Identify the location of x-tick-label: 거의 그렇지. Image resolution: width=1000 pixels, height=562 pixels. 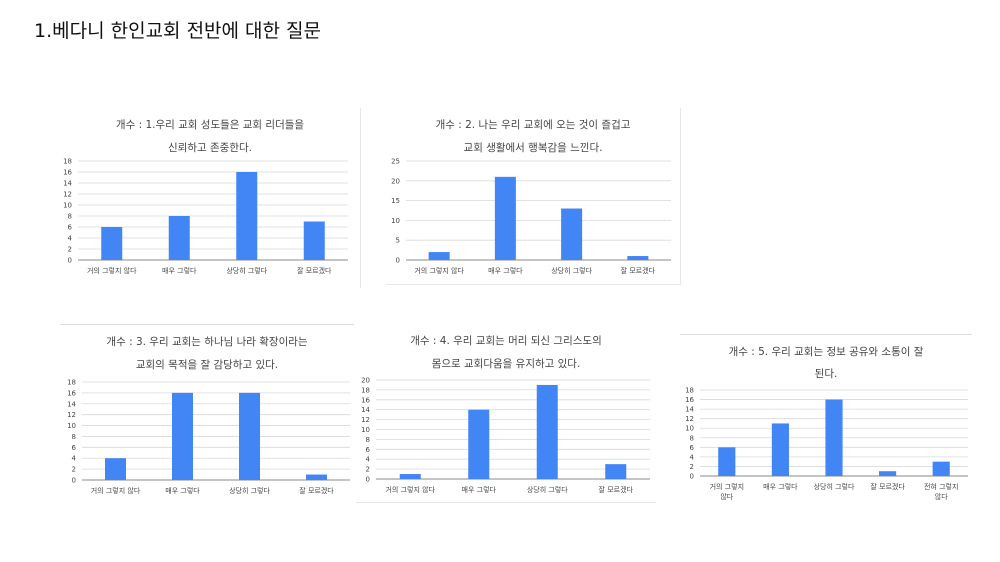
(727, 486).